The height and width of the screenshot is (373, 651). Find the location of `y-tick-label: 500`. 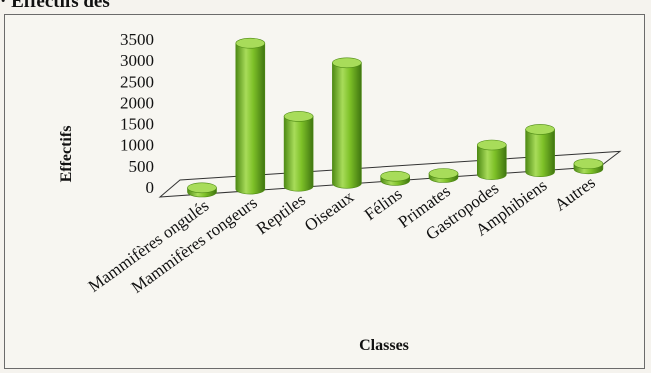

y-tick-label: 500 is located at coordinates (142, 166).